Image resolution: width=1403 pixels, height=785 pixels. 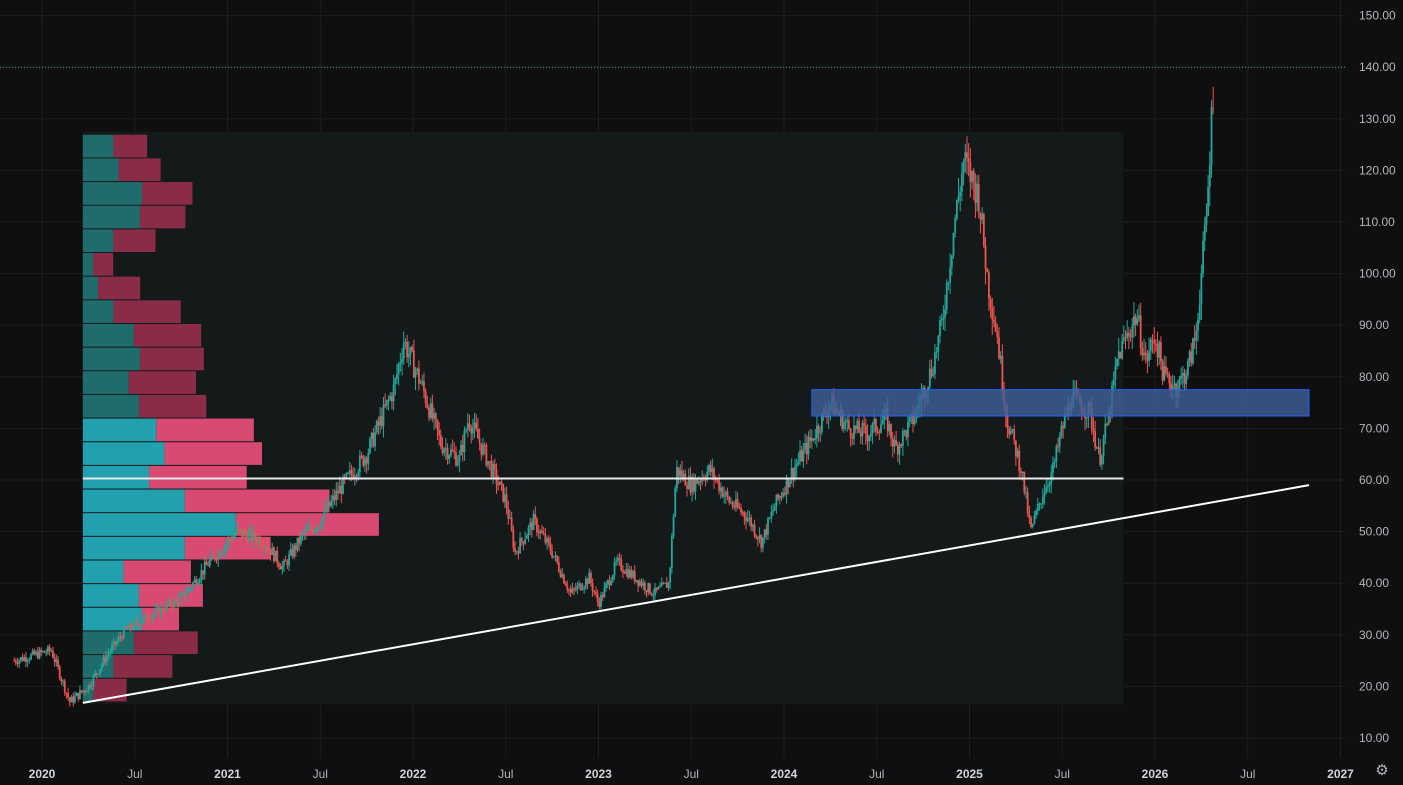 I want to click on y-axis-tick-label: 150.00, so click(x=1377, y=16).